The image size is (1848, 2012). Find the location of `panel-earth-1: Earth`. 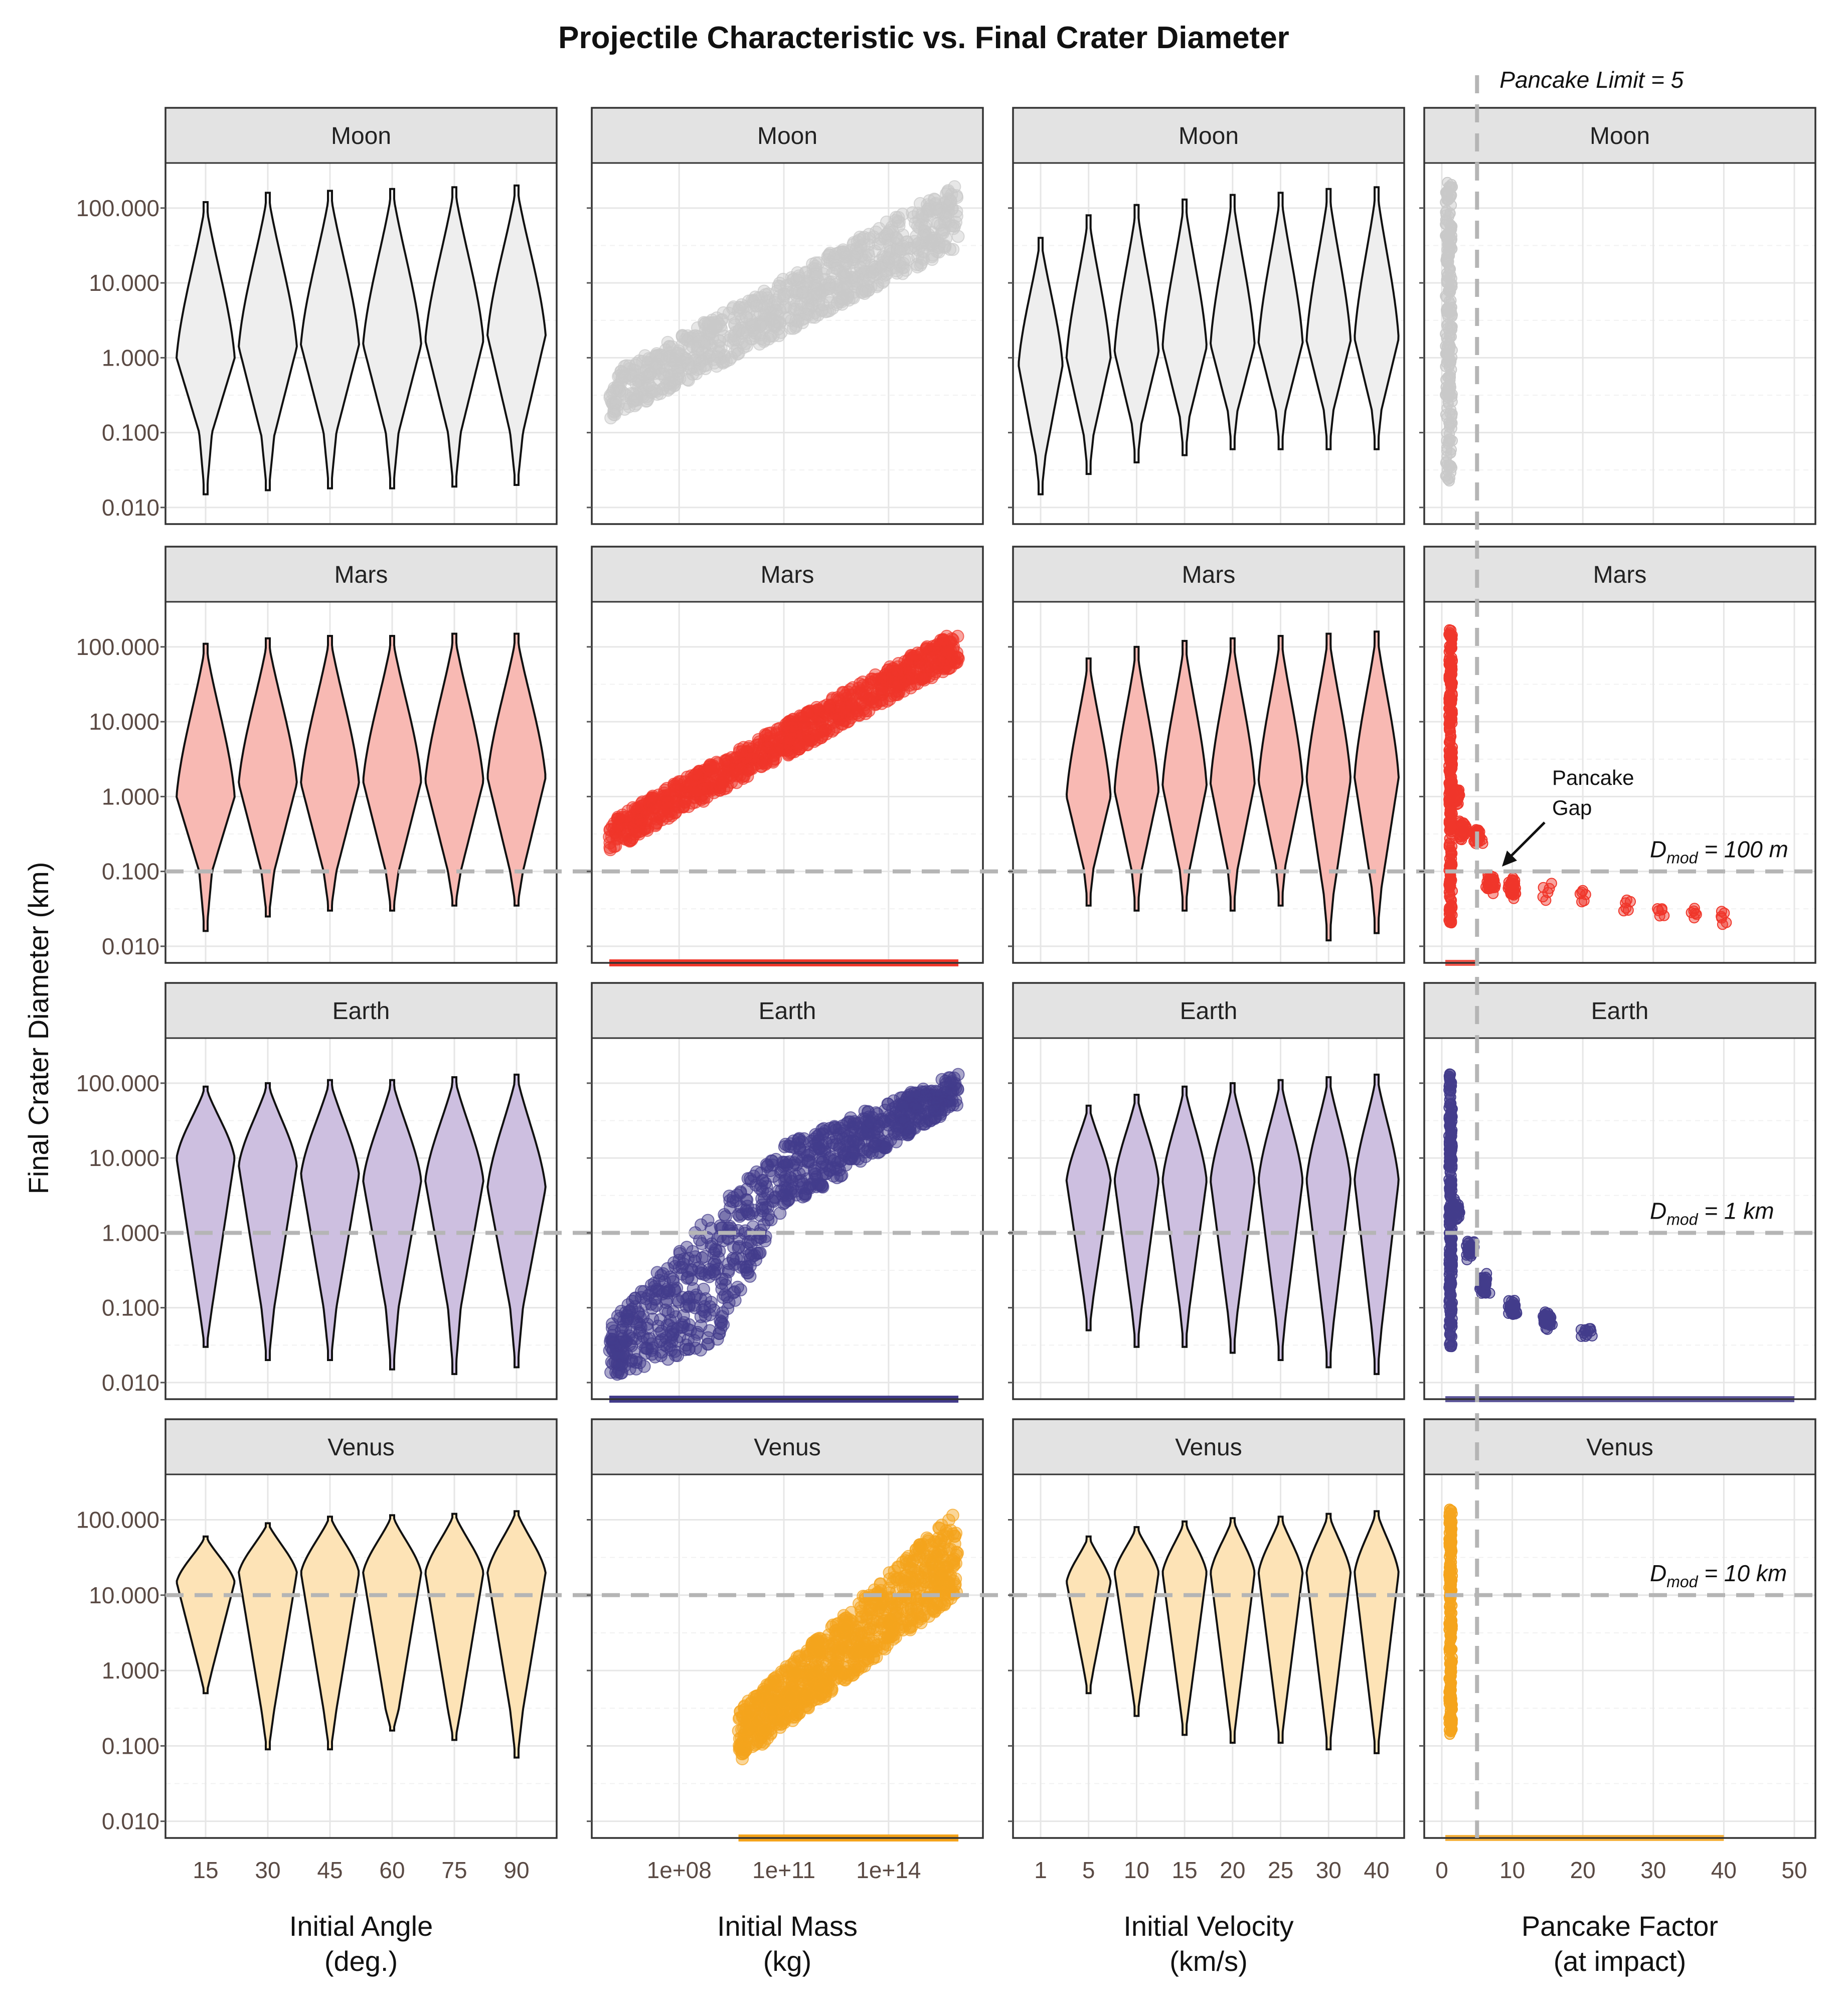

panel-earth-1: Earth is located at coordinates (361, 1190).